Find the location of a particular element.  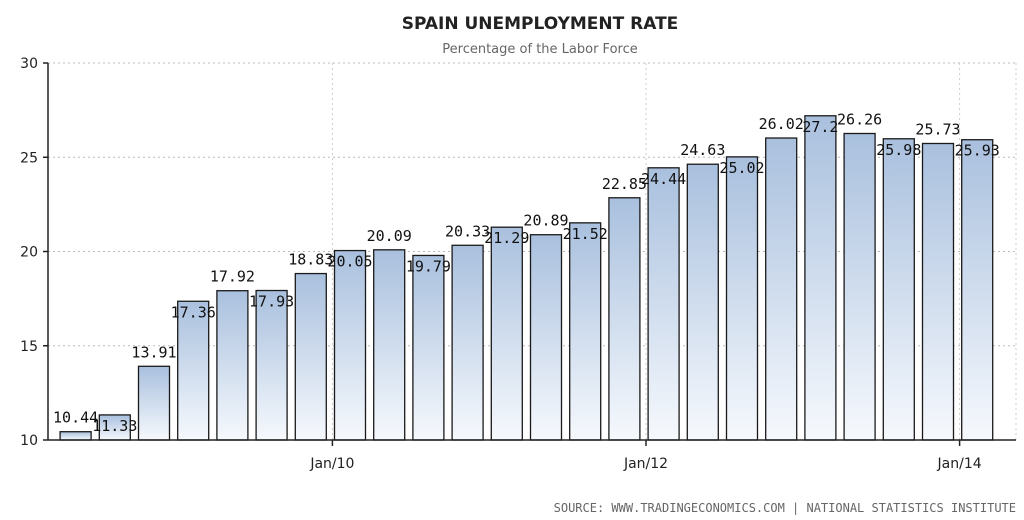

data-label: 18.83 is located at coordinates (310, 260).